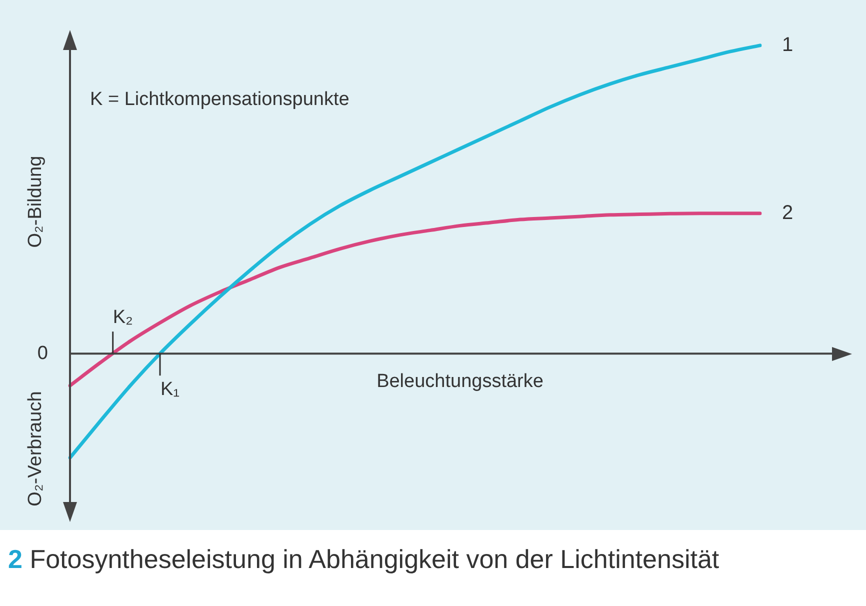 This screenshot has height=606, width=866. What do you see at coordinates (122, 317) in the screenshot?
I see `annotation: K₂` at bounding box center [122, 317].